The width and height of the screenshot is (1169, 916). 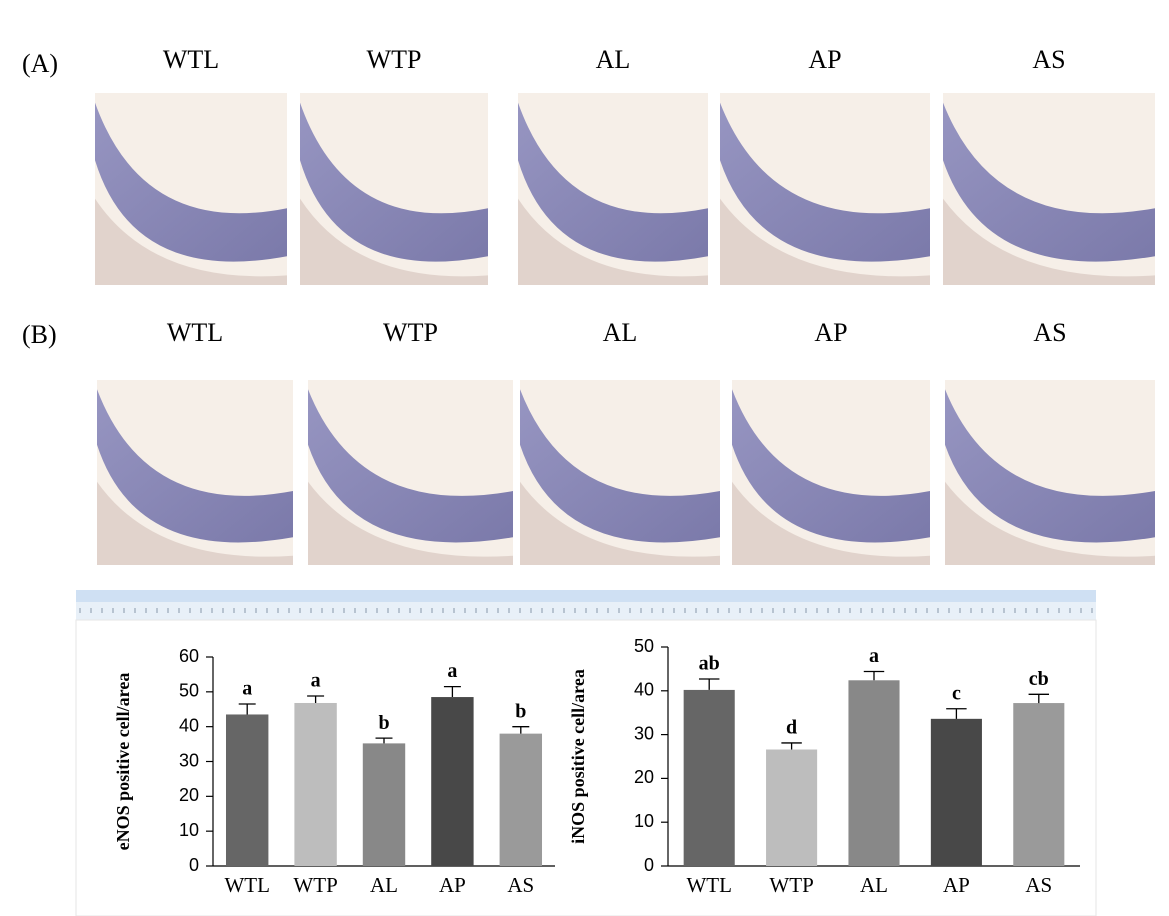 I want to click on panel-label: (B), so click(x=39, y=334).